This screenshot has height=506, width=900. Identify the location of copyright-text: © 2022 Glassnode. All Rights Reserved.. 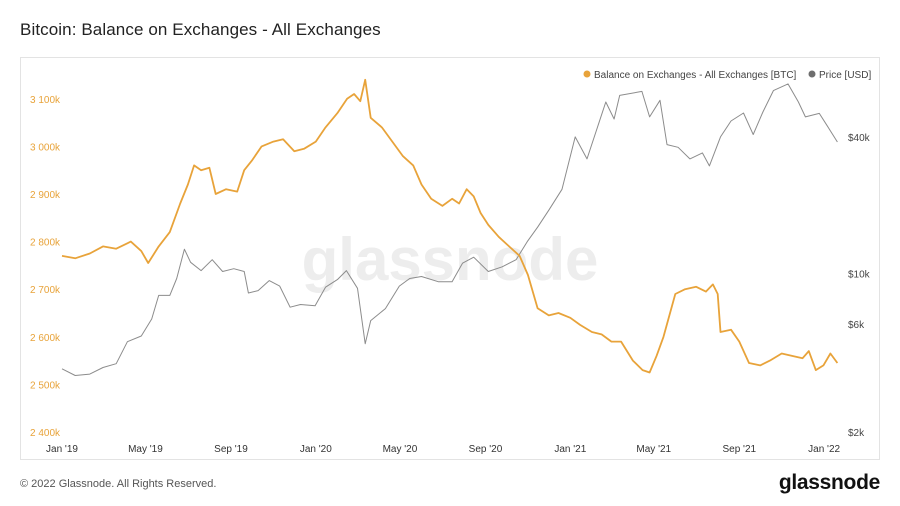
(118, 484).